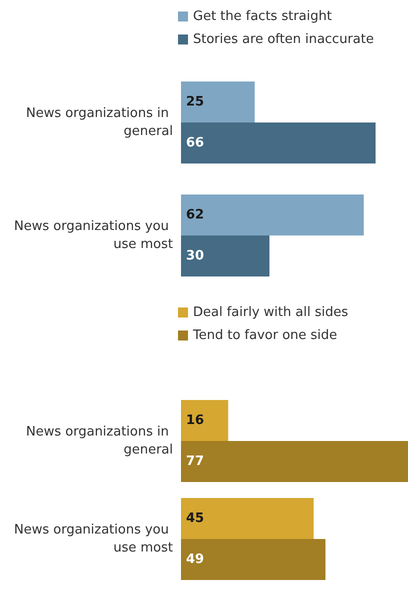 The width and height of the screenshot is (408, 592). I want to click on legend-label: Get the facts straight, so click(262, 16).